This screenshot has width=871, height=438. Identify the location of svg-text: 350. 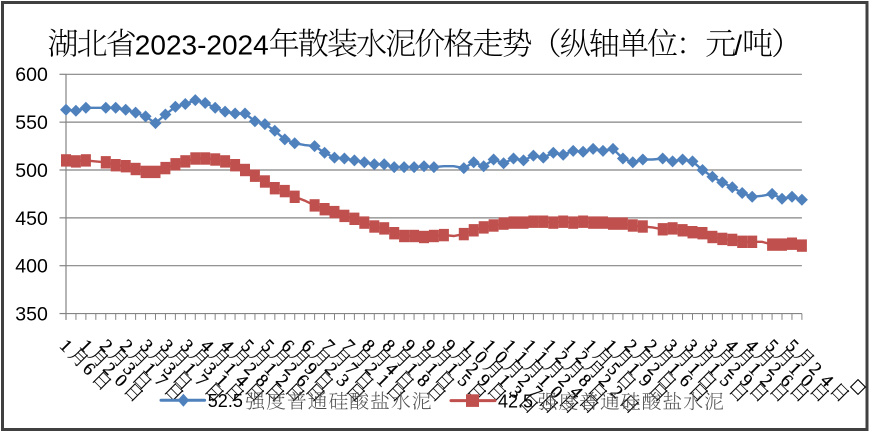
(31, 314).